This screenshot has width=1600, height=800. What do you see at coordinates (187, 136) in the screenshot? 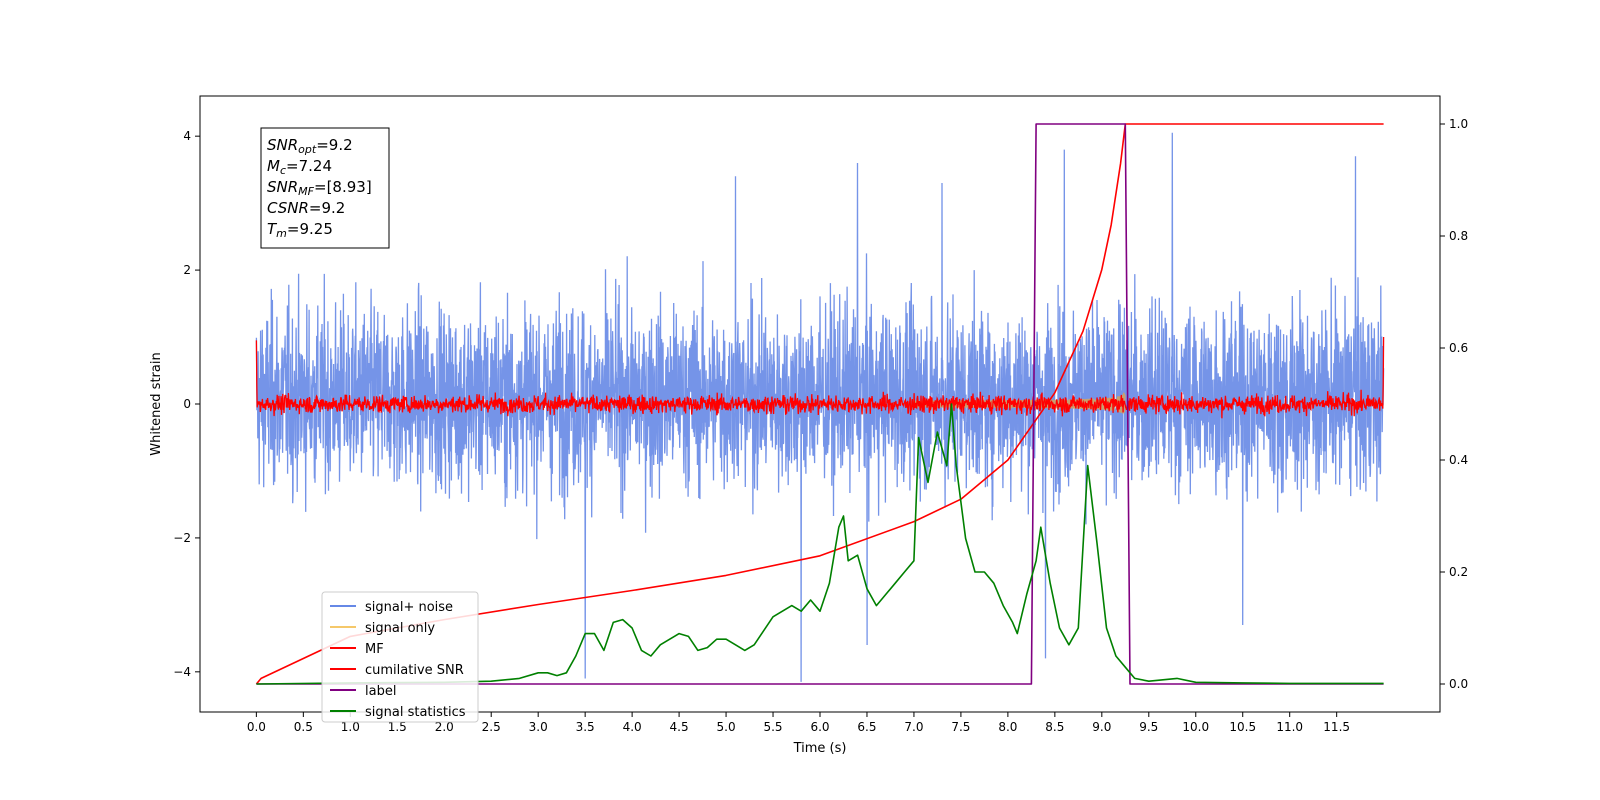
I see `y-tick-label: 4` at bounding box center [187, 136].